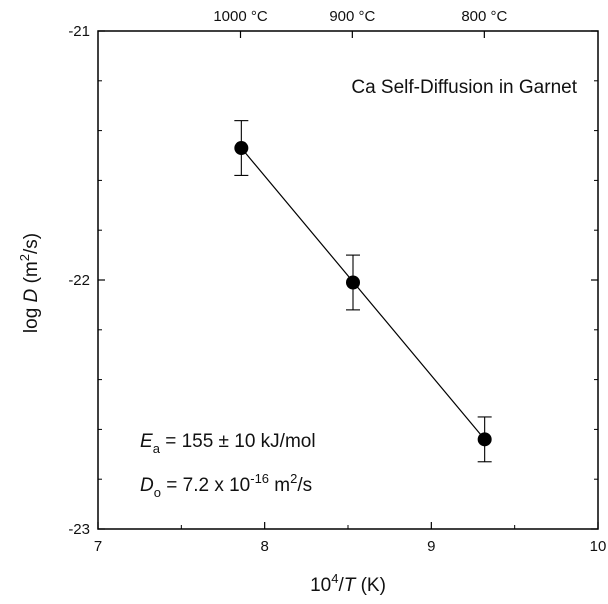  I want to click on top-axis-ticks: 1000 °C 900 °C 800 °C, so click(360, 23).